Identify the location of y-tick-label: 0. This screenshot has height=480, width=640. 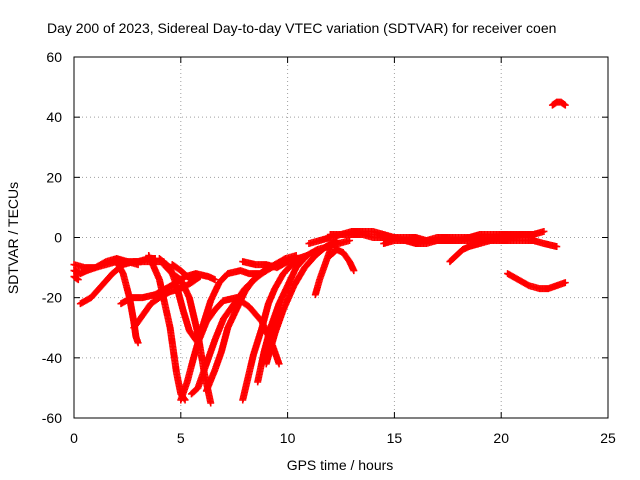
(58, 238).